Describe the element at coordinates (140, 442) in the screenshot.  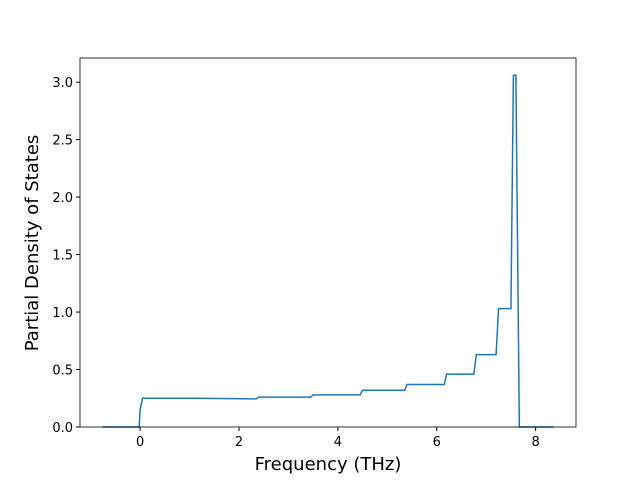
I see `x-tick-label: 0` at that location.